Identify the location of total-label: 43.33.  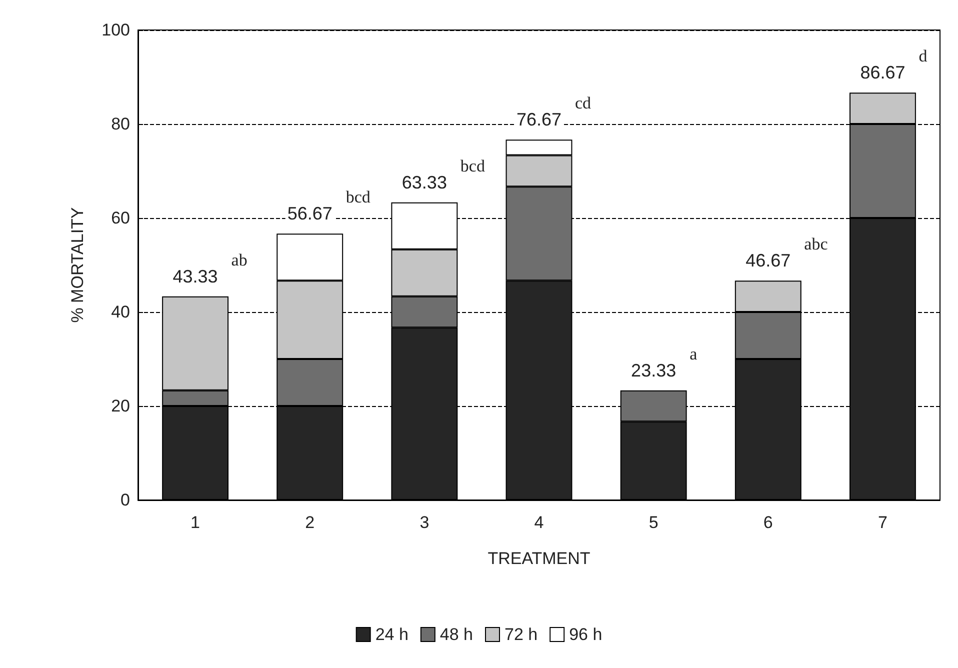
(195, 276).